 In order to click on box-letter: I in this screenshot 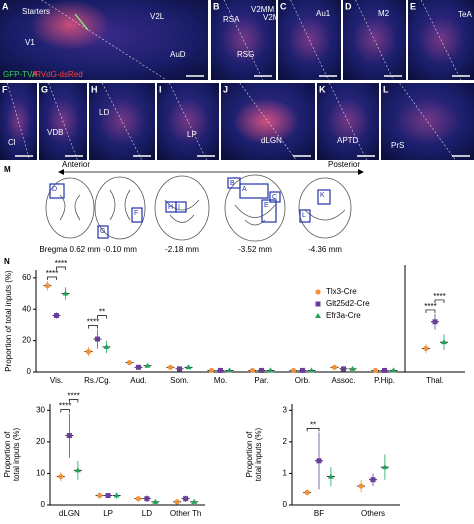, I will do `click(179, 207)`.